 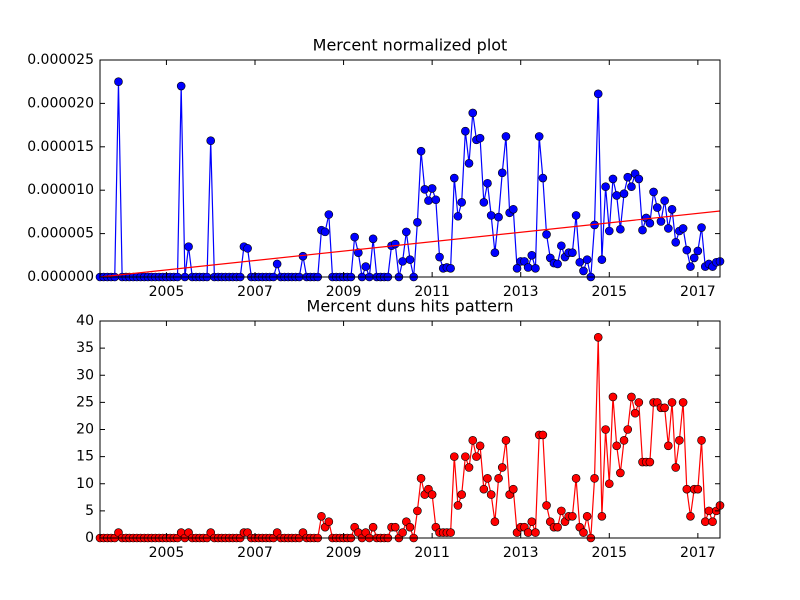 I want to click on y-tick-label: 25, so click(x=85, y=402).